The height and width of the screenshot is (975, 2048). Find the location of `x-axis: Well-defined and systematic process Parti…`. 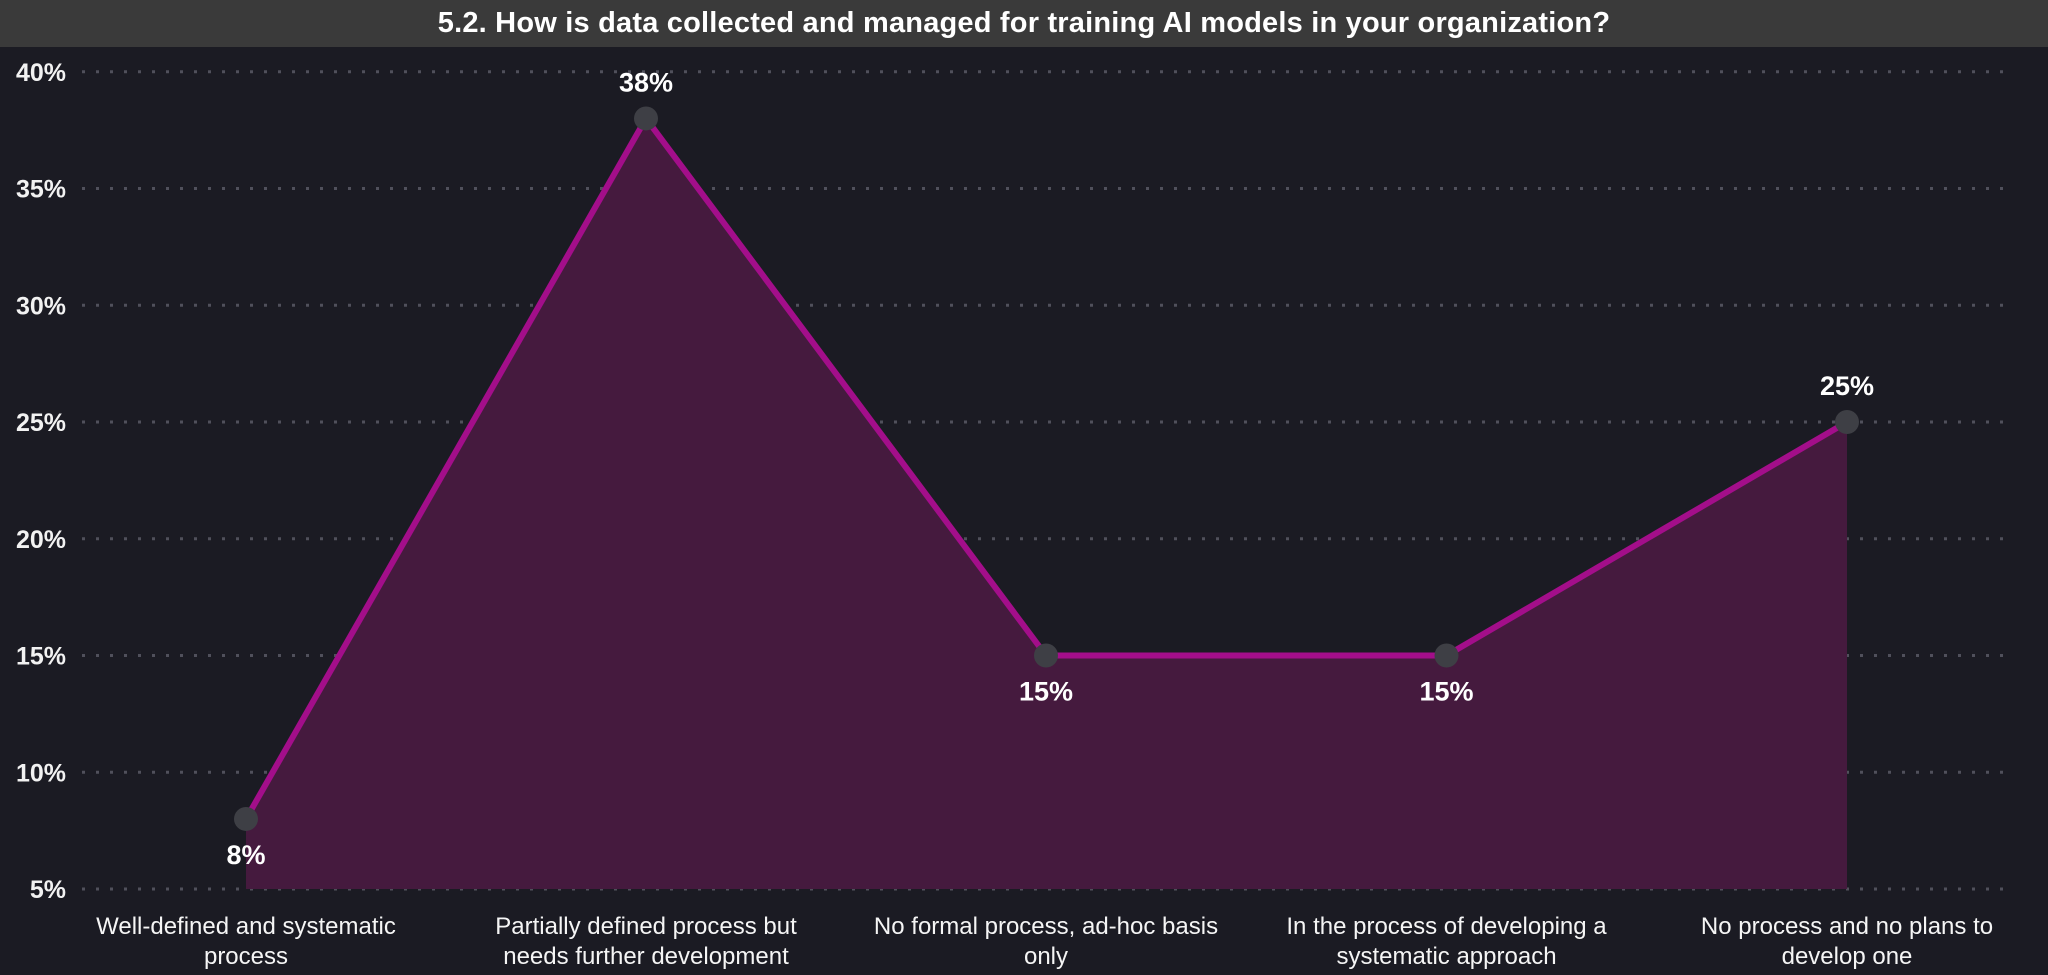

x-axis: Well-defined and systematic process Parti… is located at coordinates (1024, 943).